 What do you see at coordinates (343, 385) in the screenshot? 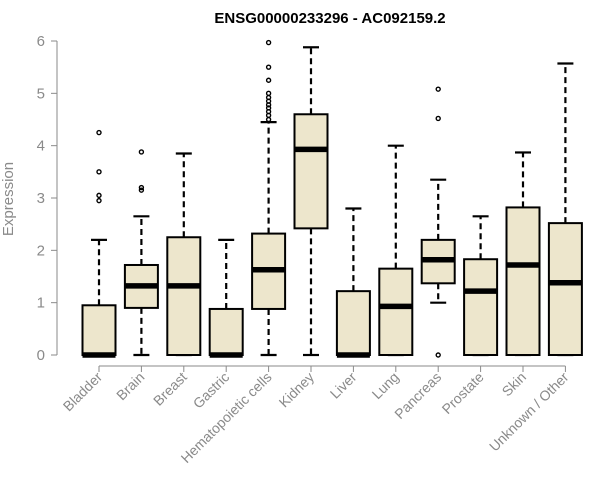
I see `x-tick-label: Liver` at bounding box center [343, 385].